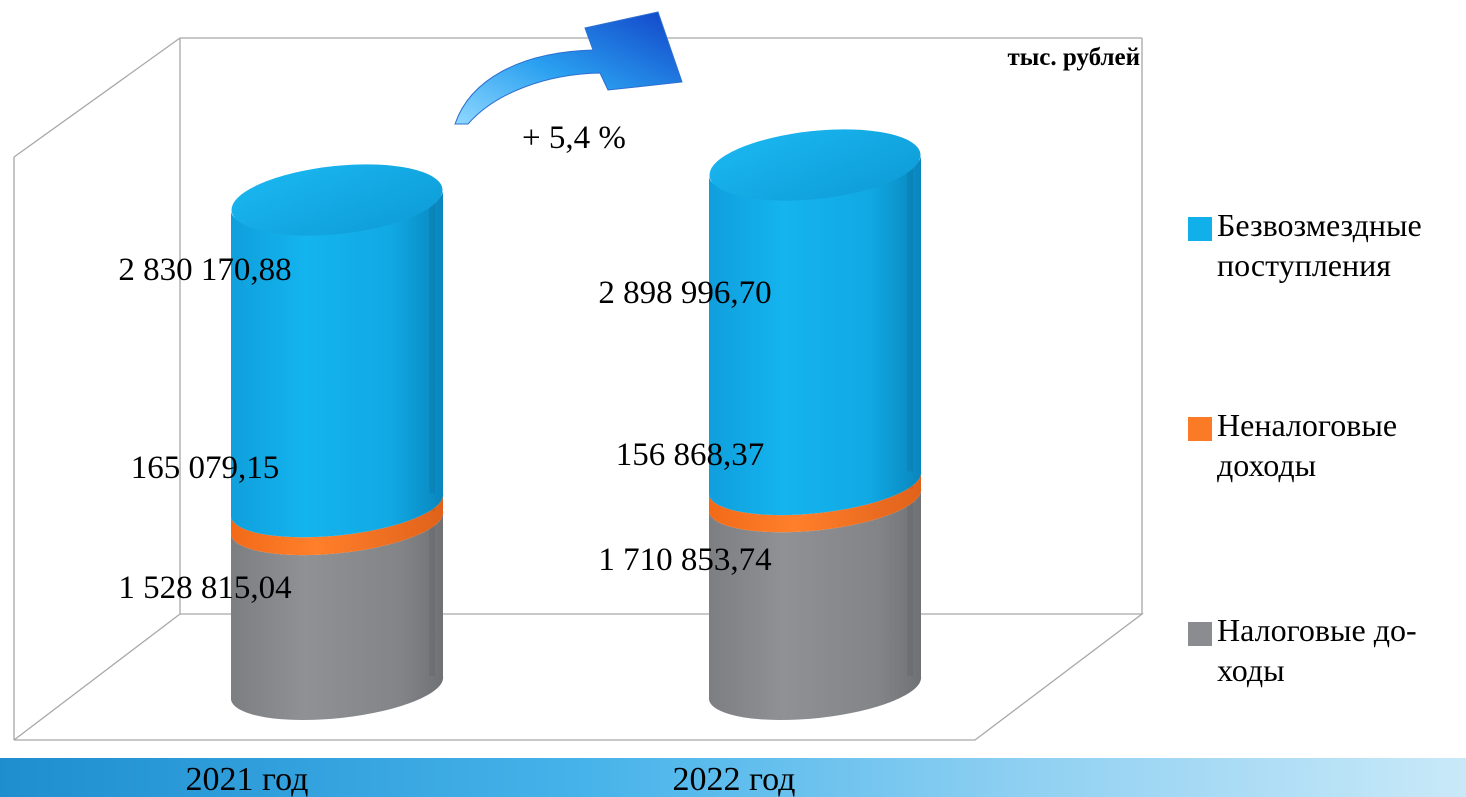 This screenshot has width=1466, height=797. What do you see at coordinates (684, 293) in the screenshot?
I see `data-label-bezvozmezdnye-1: 2 898 996,70` at bounding box center [684, 293].